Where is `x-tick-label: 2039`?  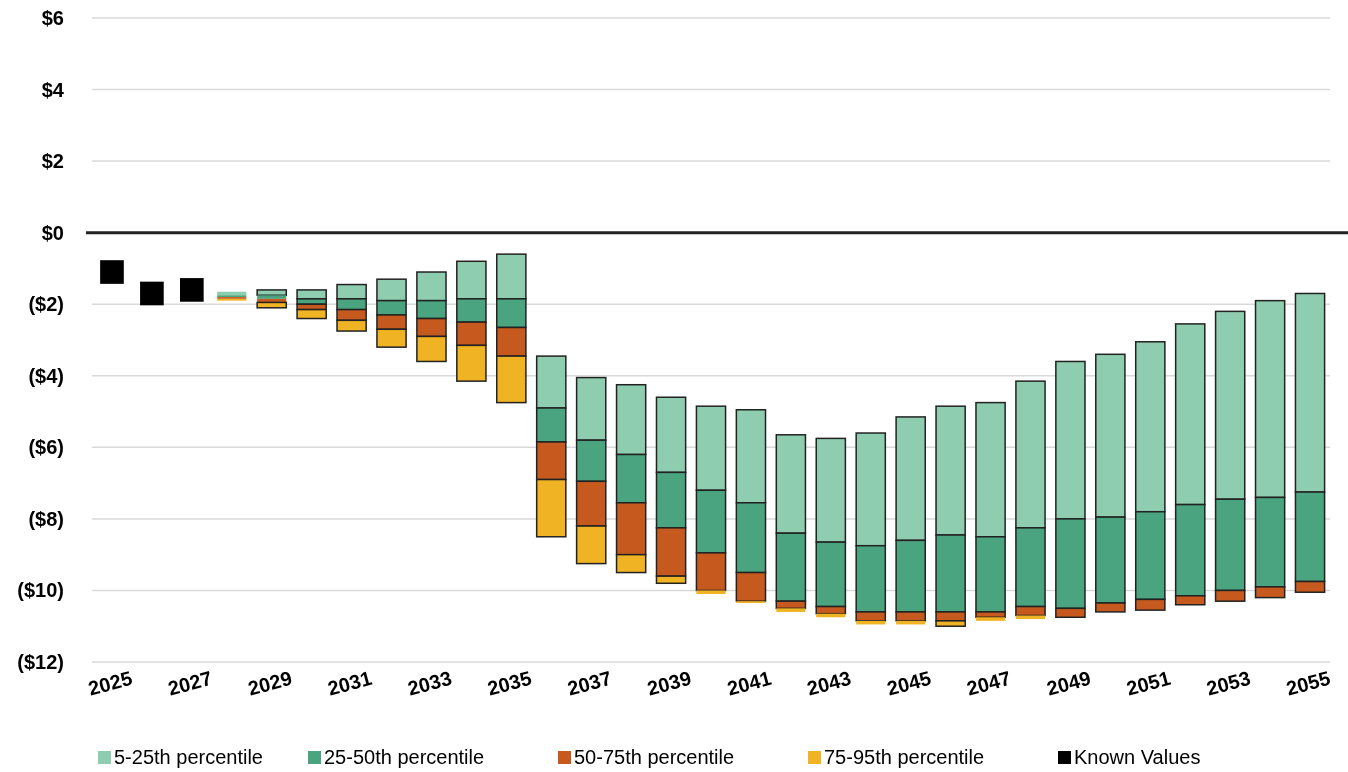
x-tick-label: 2039 is located at coordinates (669, 683).